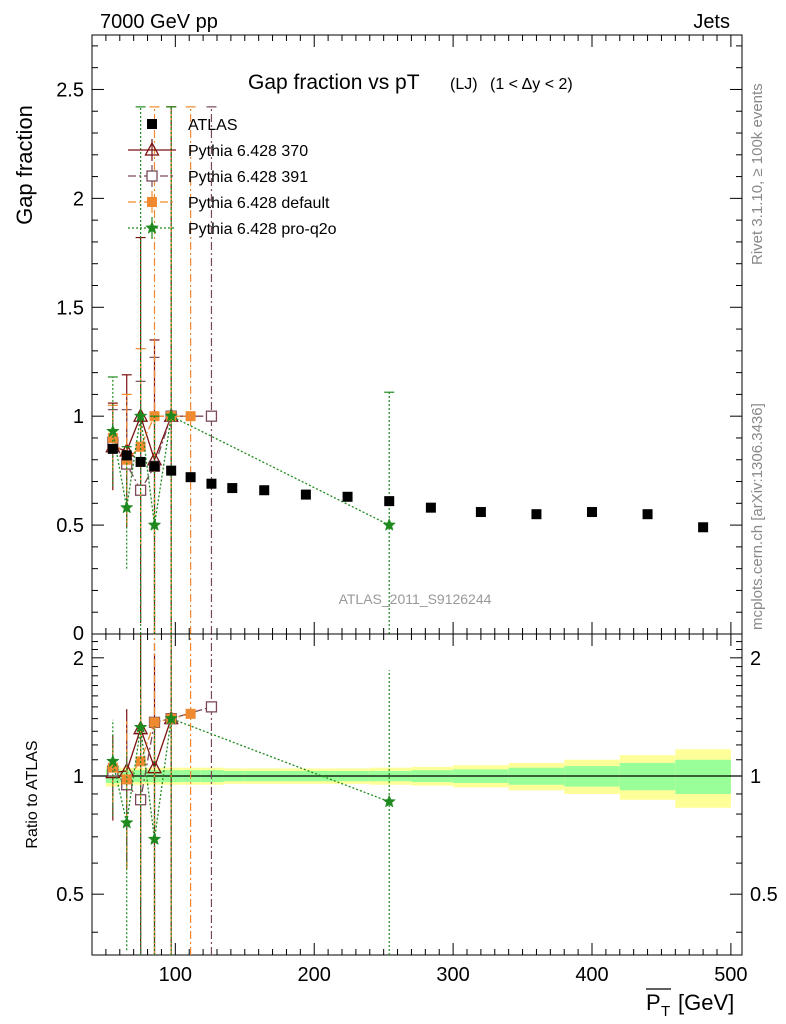 The image size is (786, 1024). I want to click on xaxis-label-p: P, so click(653, 1002).